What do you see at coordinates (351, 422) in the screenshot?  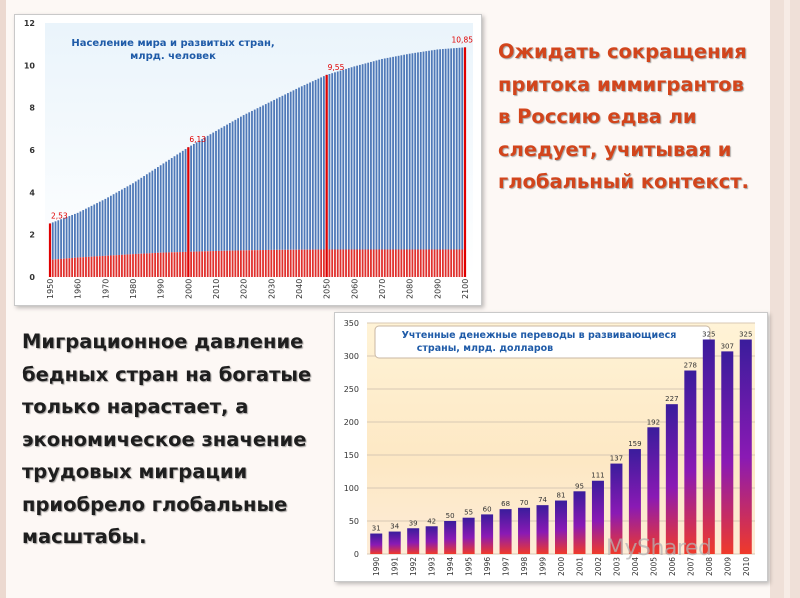 I see `remittances-y-tick: 200` at bounding box center [351, 422].